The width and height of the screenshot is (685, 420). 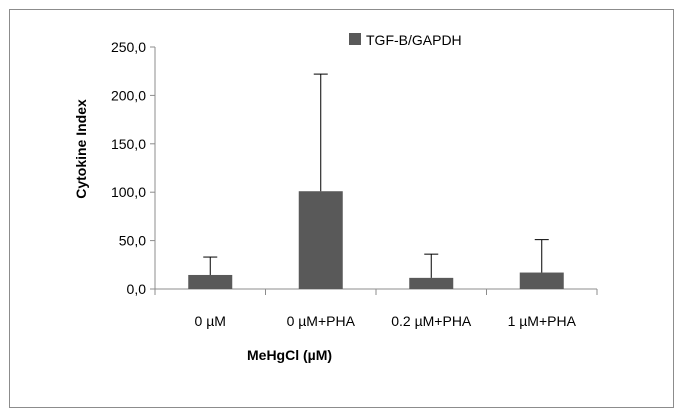 I want to click on x-axis-title: MeHgCl (µM), so click(x=289, y=355).